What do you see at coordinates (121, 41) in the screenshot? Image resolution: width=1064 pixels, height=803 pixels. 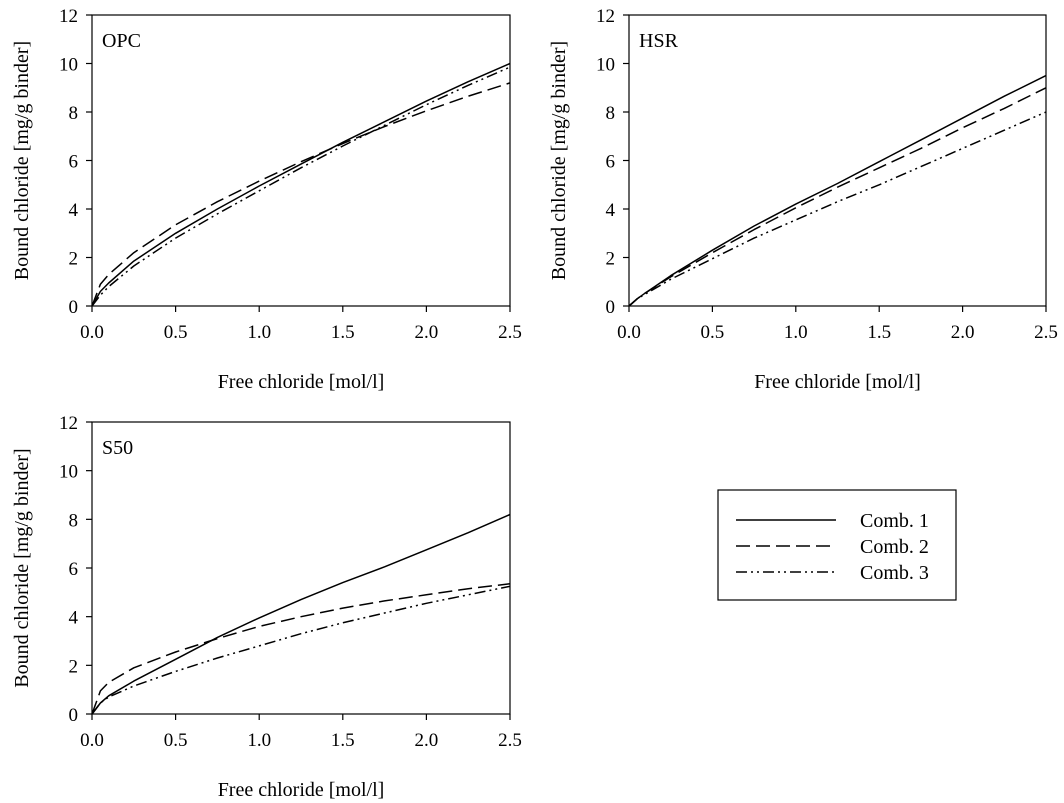 I see `panel-label: OPC` at bounding box center [121, 41].